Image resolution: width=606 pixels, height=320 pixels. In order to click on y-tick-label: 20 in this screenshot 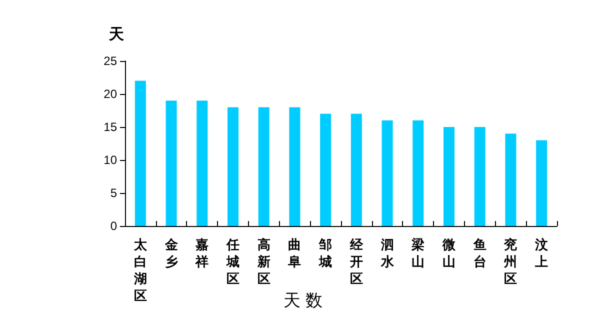, I will do `click(111, 94)`.